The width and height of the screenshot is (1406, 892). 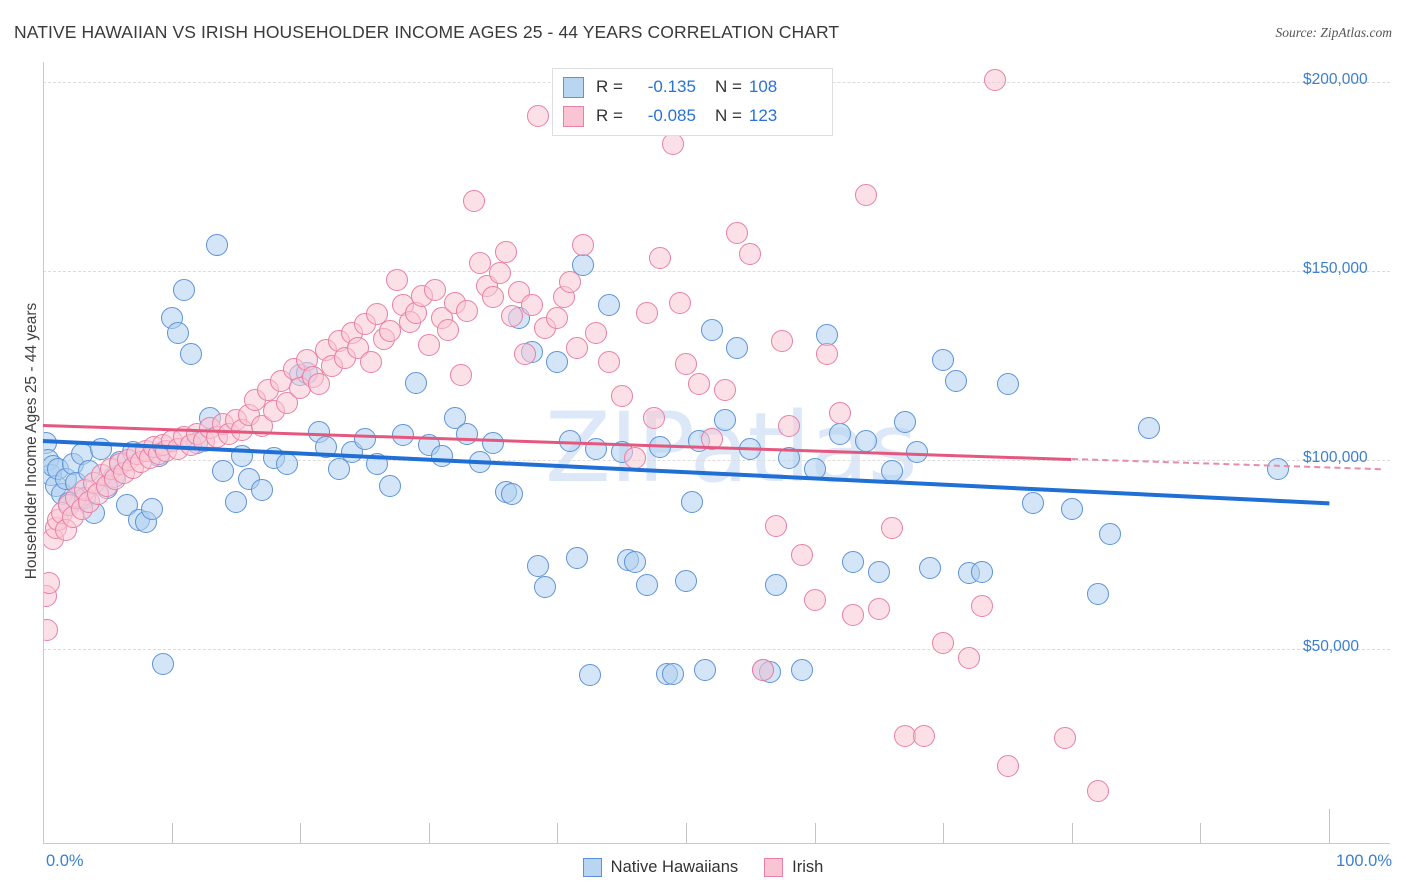 What do you see at coordinates (1364, 861) in the screenshot?
I see `x-axis-max-label: 100.0%` at bounding box center [1364, 861].